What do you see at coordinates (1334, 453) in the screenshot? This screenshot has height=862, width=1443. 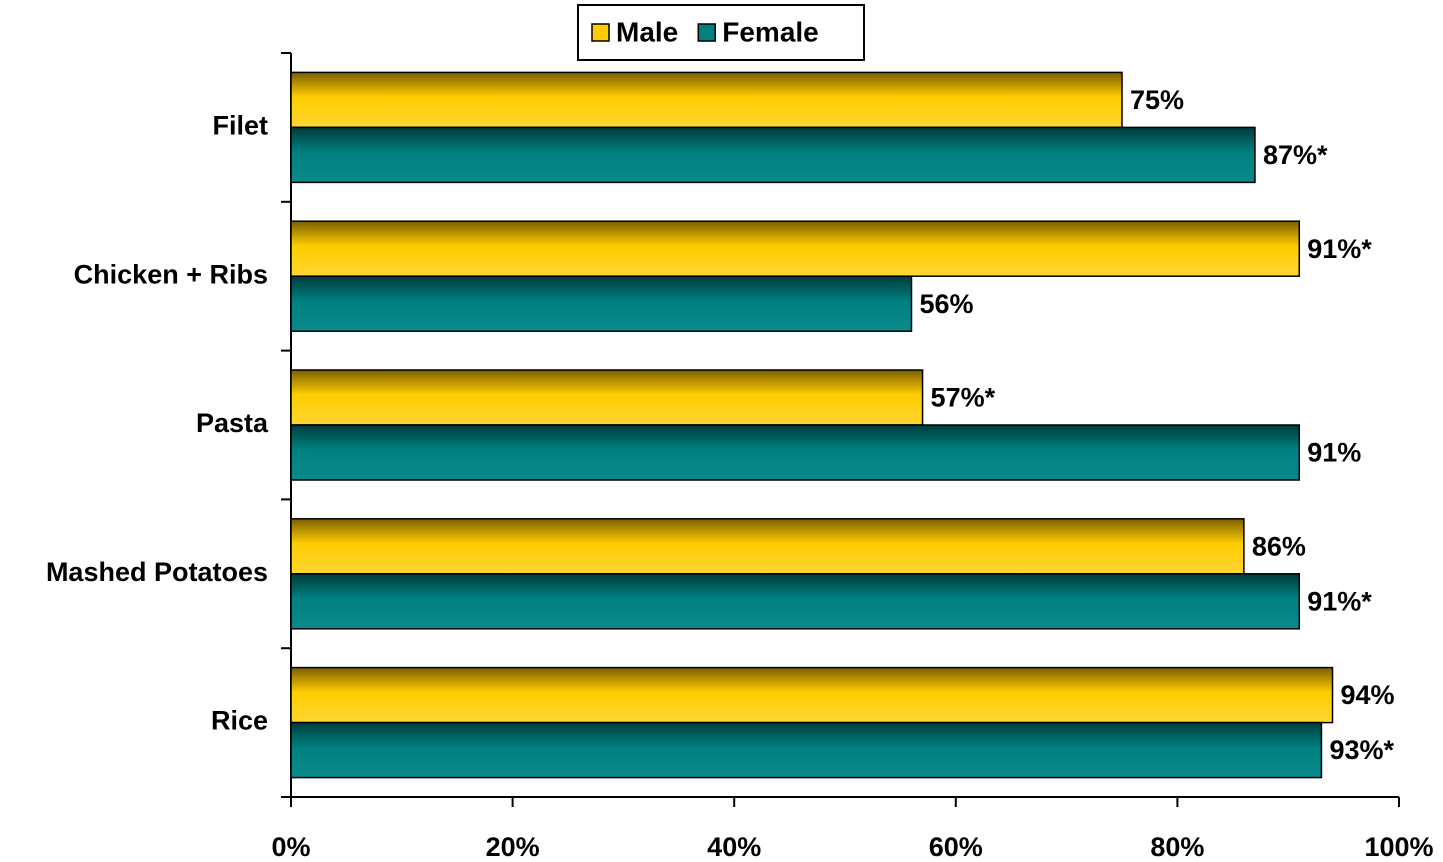 I see `value-label: 91%` at bounding box center [1334, 453].